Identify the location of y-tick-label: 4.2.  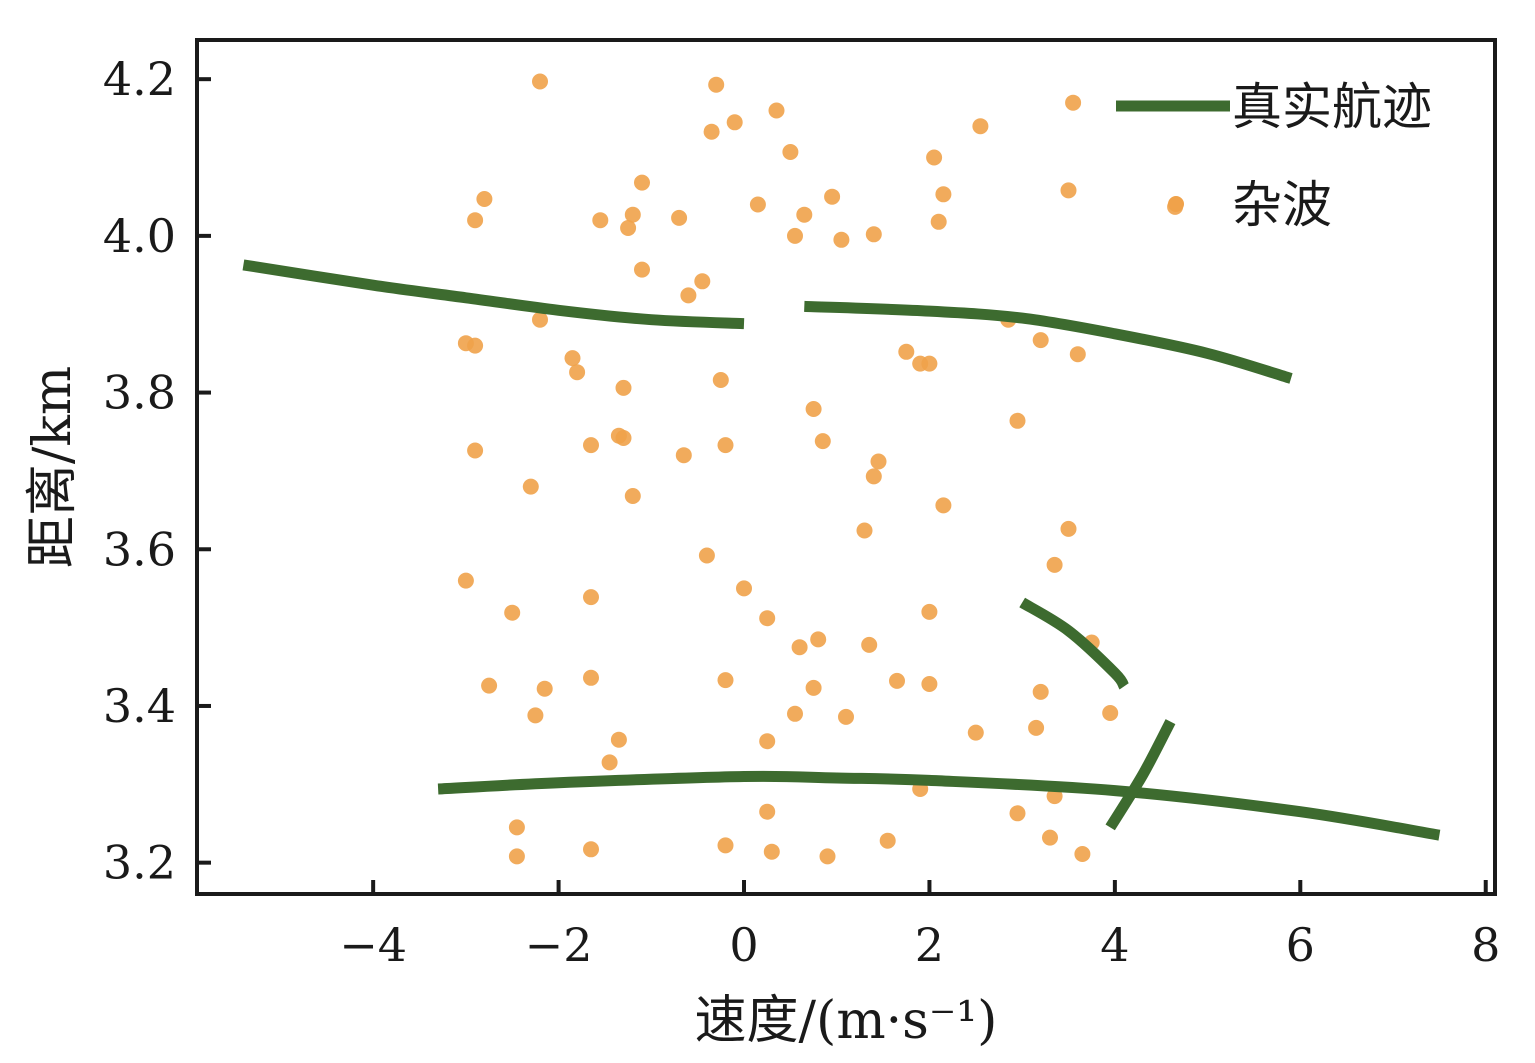
(139, 79).